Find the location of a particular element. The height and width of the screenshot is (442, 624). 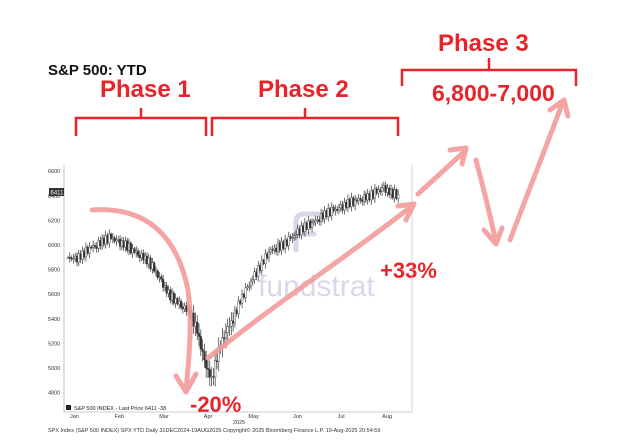

last-price-value: 6411 is located at coordinates (58, 194).